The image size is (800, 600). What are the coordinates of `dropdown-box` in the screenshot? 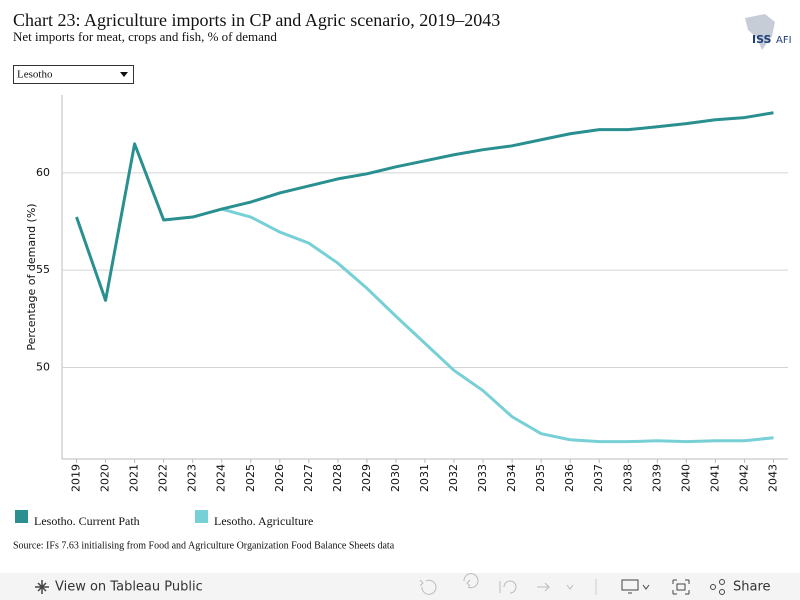 It's located at (73, 74).